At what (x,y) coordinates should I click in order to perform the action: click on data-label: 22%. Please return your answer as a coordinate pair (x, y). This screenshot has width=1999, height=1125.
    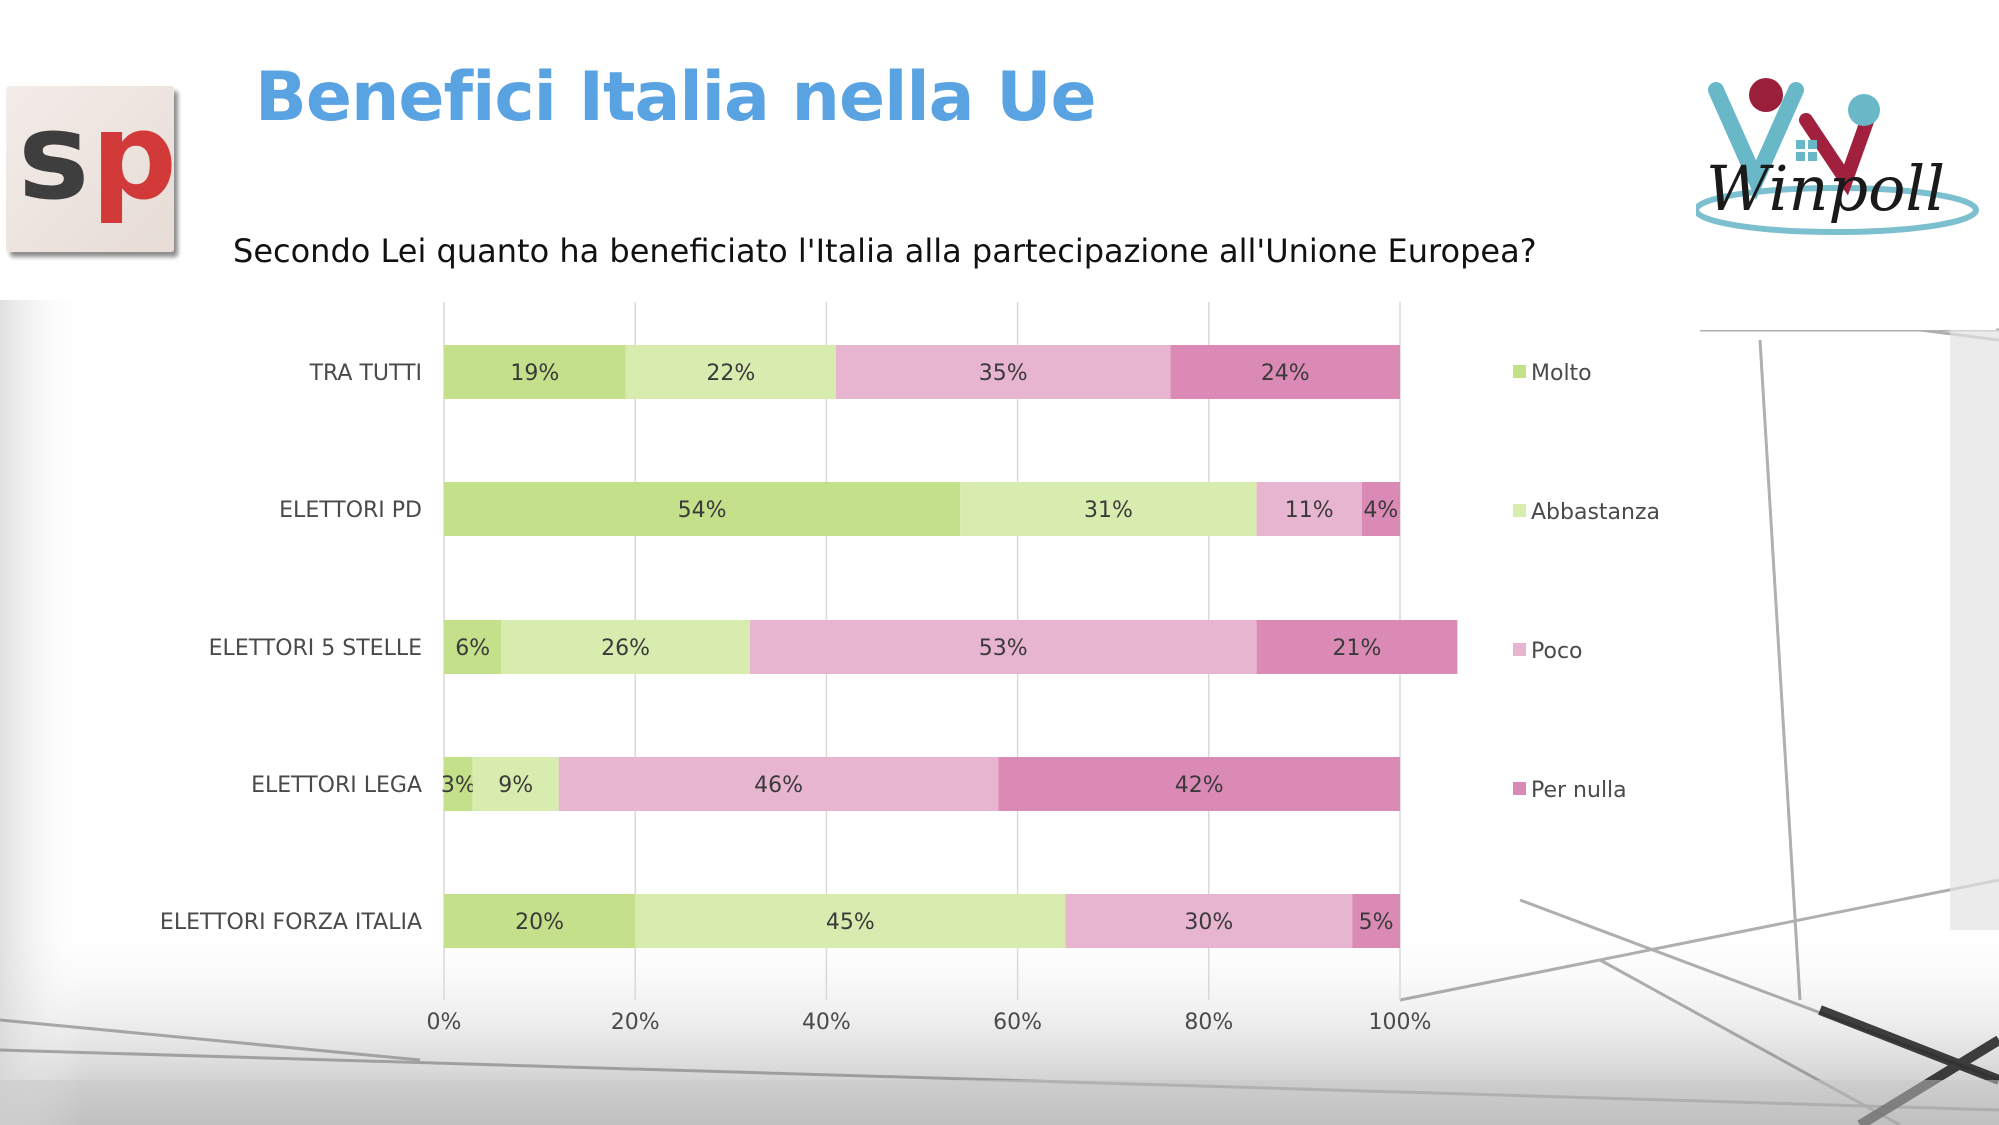
    Looking at the image, I should click on (730, 373).